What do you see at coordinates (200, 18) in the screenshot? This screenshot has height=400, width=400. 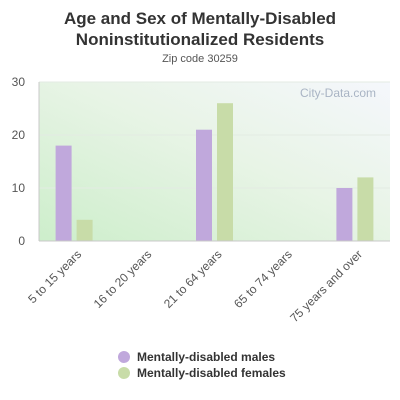 I see `chart-title-line-1: Age and Sex of Mentally-Disabled` at bounding box center [200, 18].